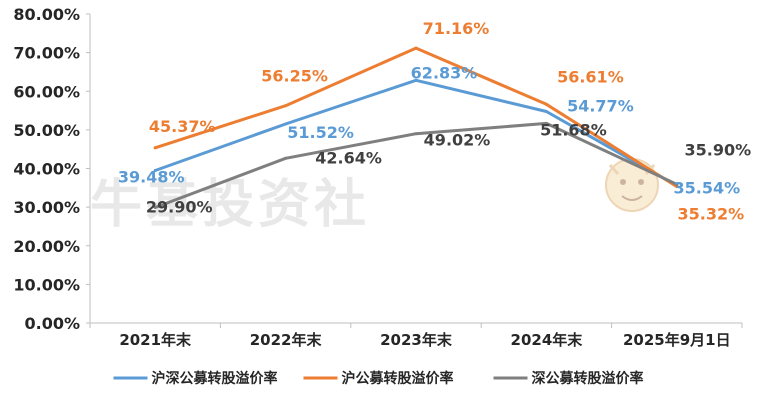  Describe the element at coordinates (320, 132) in the screenshot. I see `data-label: 51.52%` at that location.